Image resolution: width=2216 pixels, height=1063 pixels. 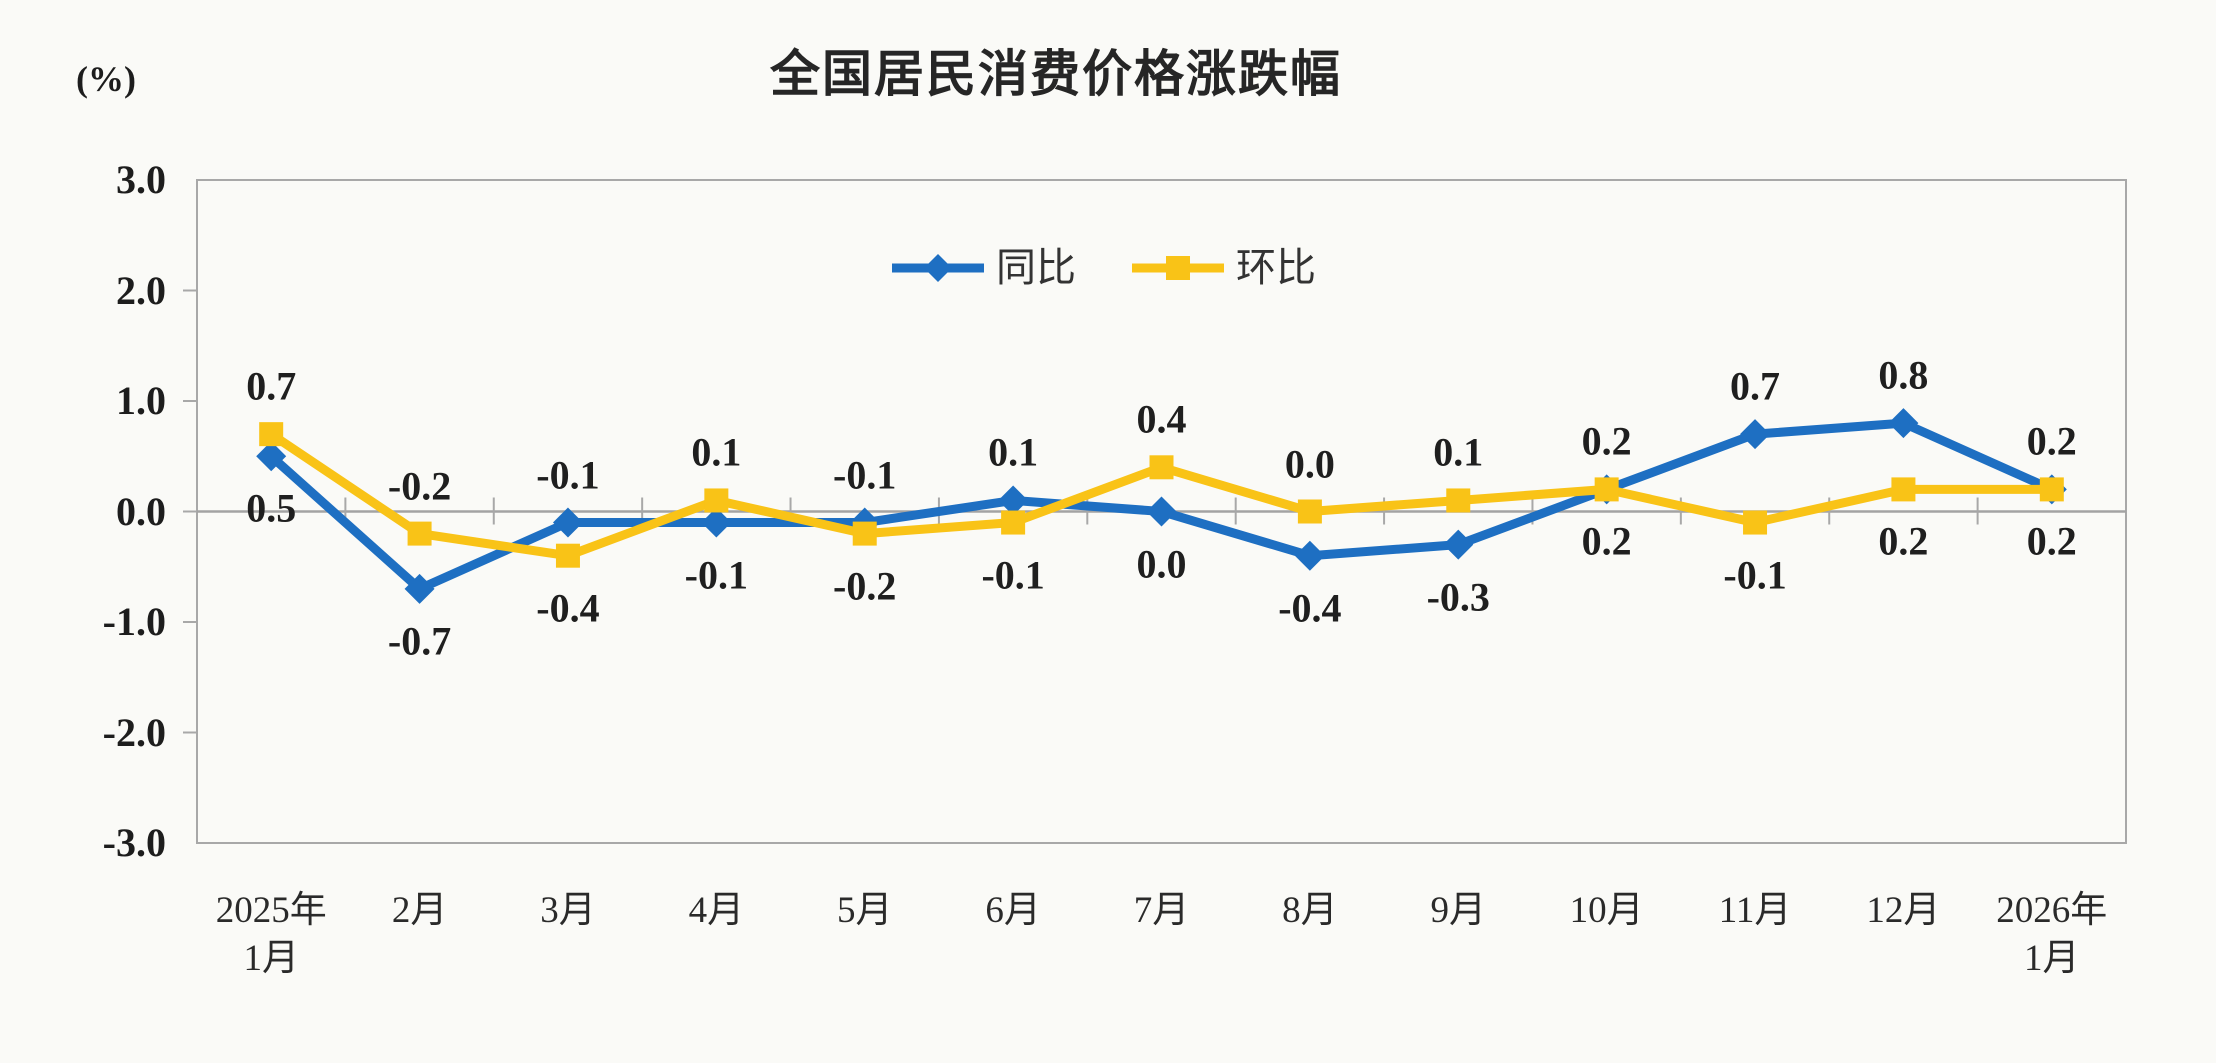 I want to click on x-axis-label: 8月, so click(x=1310, y=910).